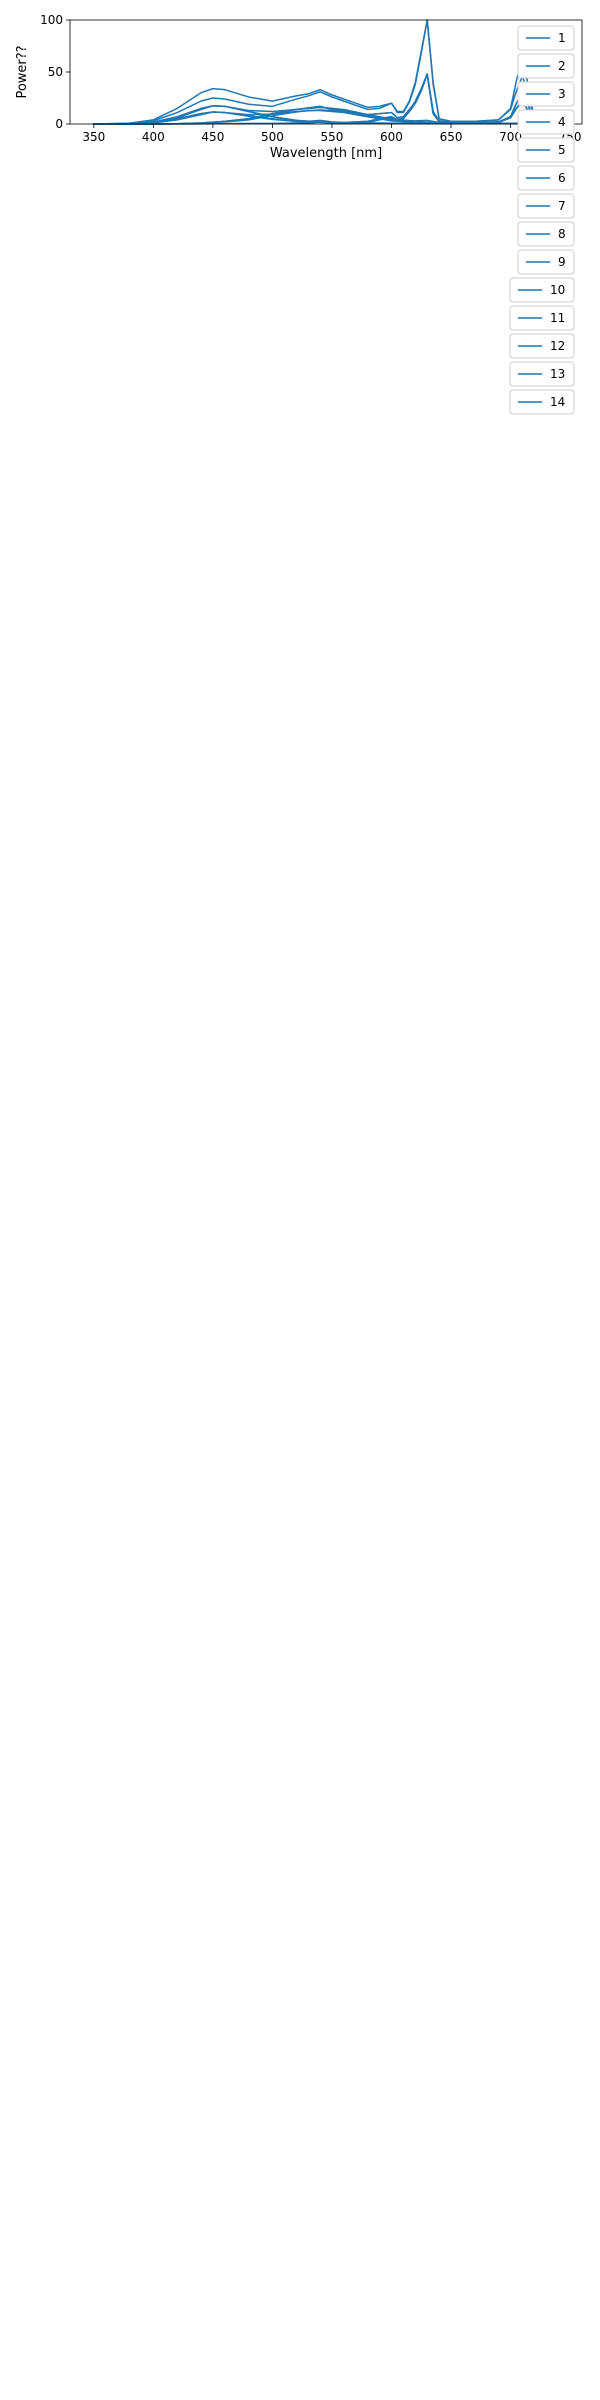 The width and height of the screenshot is (600, 2400). What do you see at coordinates (562, 122) in the screenshot?
I see `legend-label: 4` at bounding box center [562, 122].